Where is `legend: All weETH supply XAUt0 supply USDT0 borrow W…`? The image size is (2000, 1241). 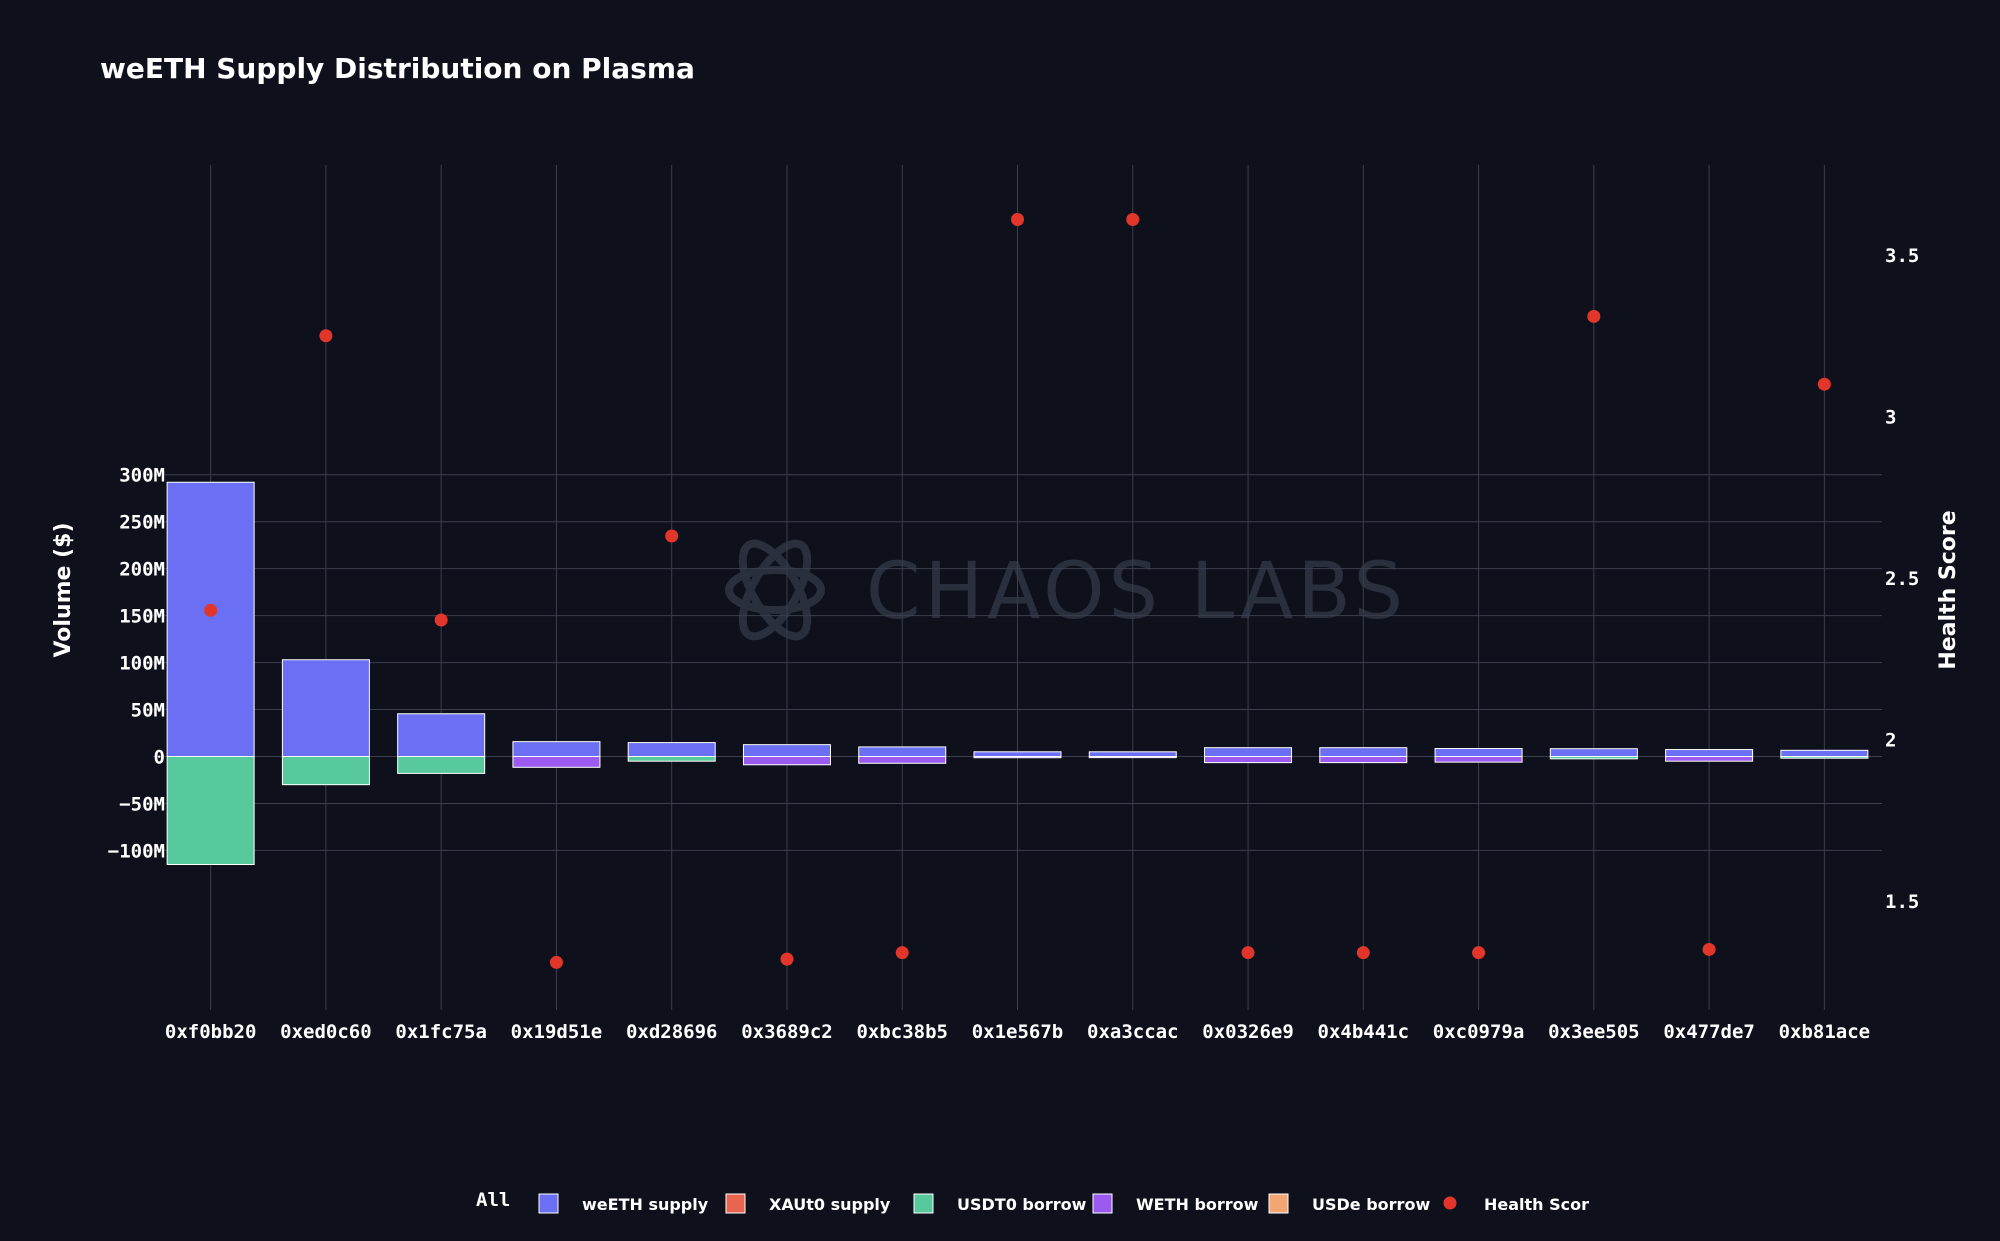
legend: All weETH supply XAUt0 supply USDT0 borrow W… is located at coordinates (1032, 1201).